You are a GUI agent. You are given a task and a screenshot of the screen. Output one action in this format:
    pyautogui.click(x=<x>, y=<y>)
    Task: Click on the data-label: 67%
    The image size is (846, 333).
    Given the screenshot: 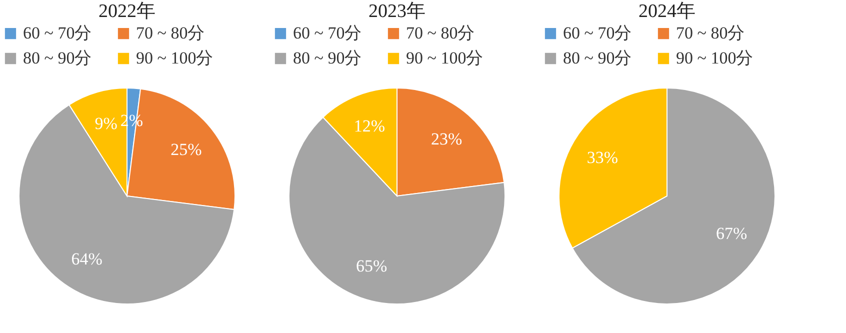 What is the action you would take?
    pyautogui.click(x=732, y=234)
    